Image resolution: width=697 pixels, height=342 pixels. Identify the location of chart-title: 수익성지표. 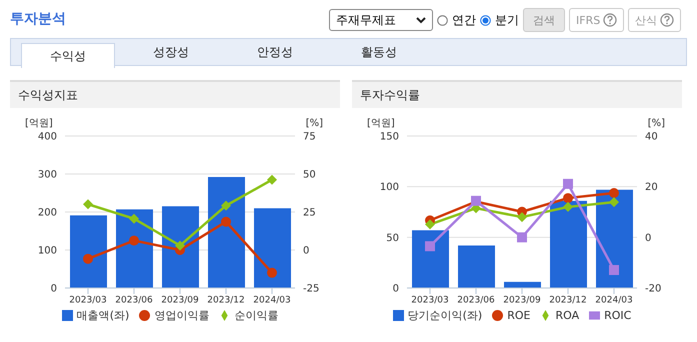
(175, 95).